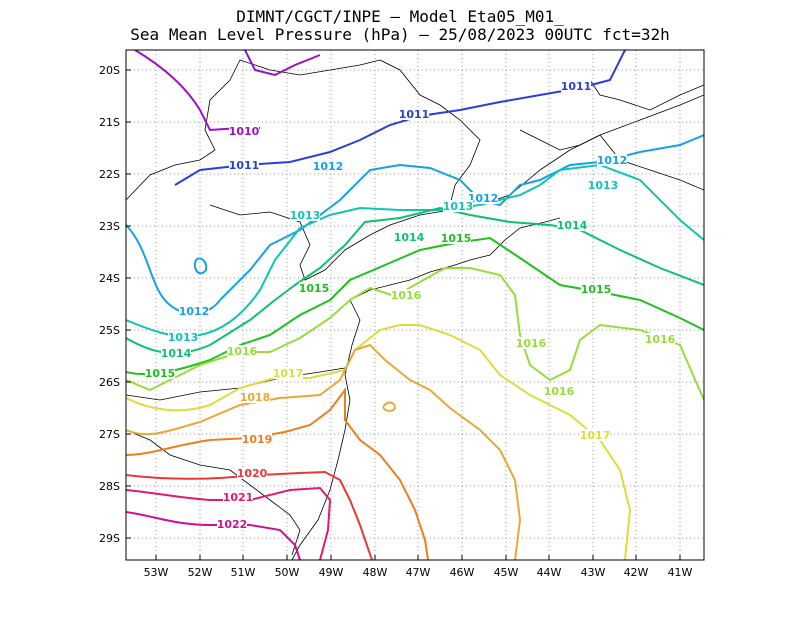 The image size is (800, 618). I want to click on lon-tick-label: 43W, so click(593, 572).